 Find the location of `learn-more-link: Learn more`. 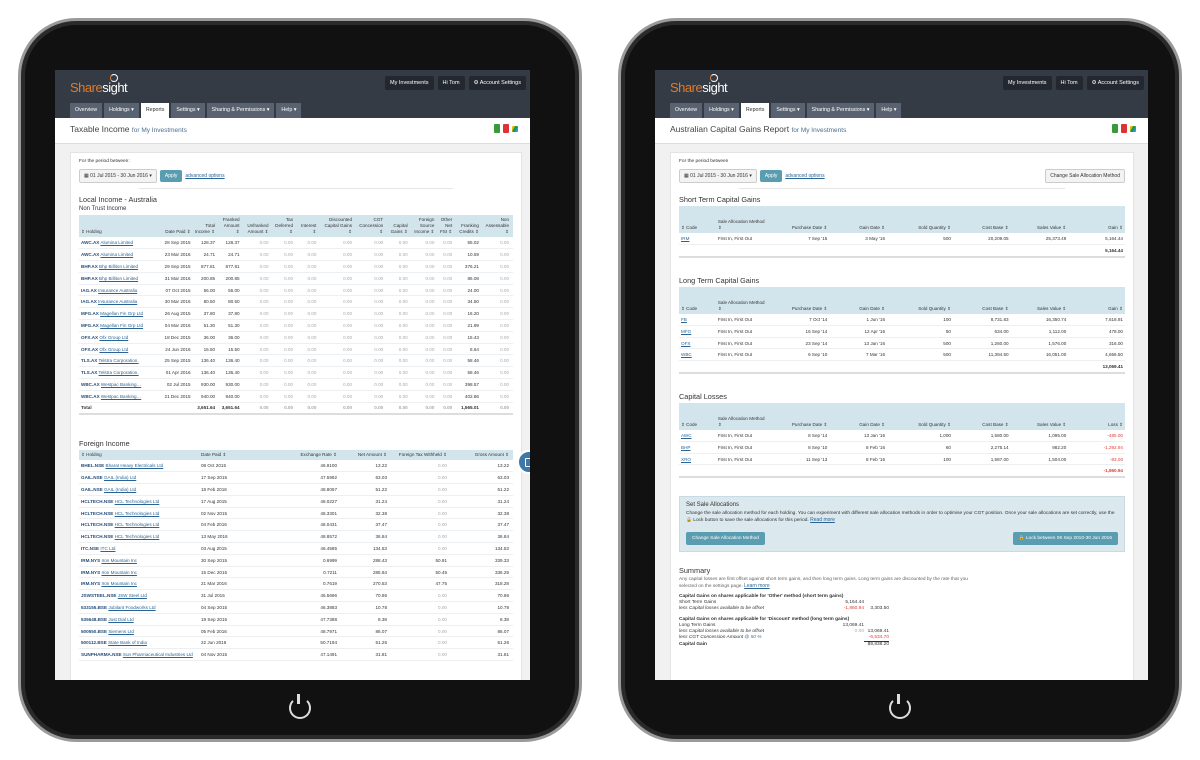

learn-more-link: Learn more is located at coordinates (757, 586).